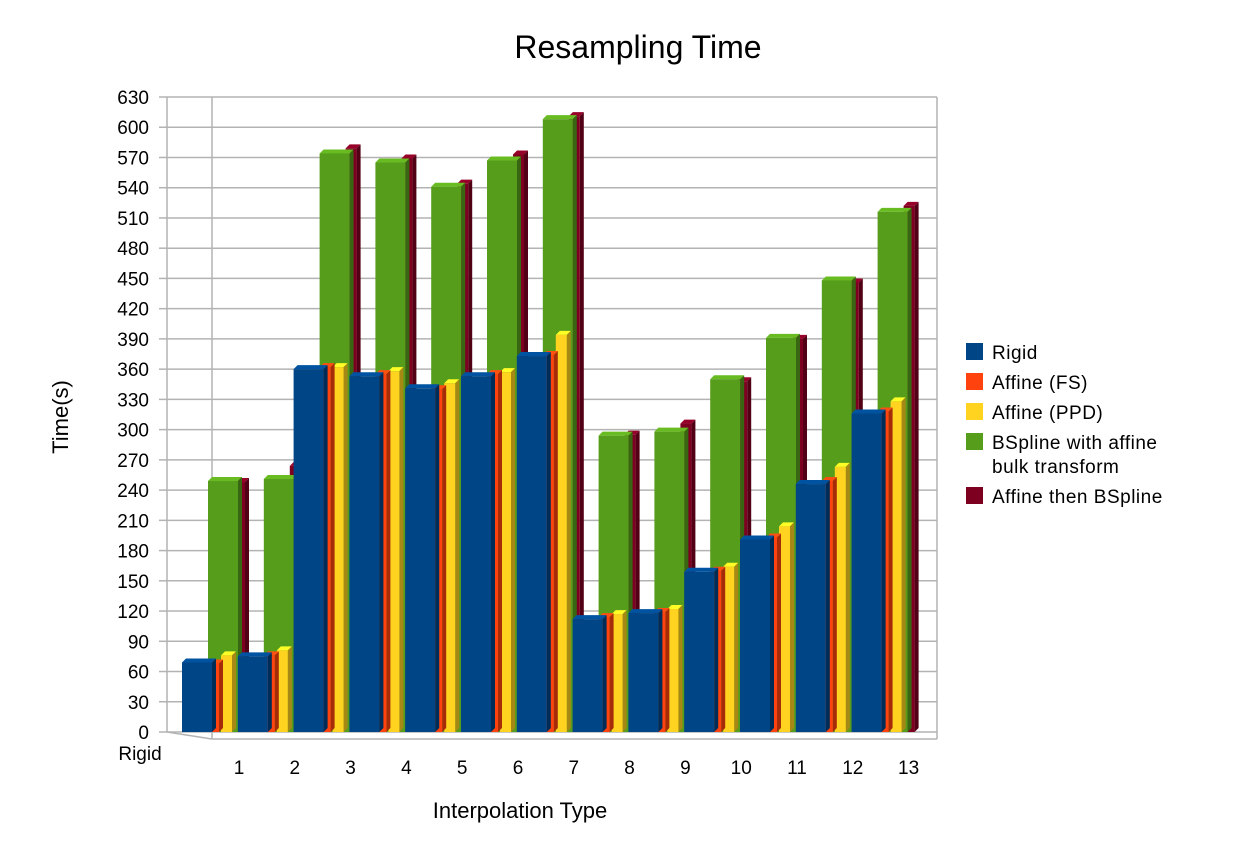  What do you see at coordinates (1055, 467) in the screenshot?
I see `legend-label: bulk transform` at bounding box center [1055, 467].